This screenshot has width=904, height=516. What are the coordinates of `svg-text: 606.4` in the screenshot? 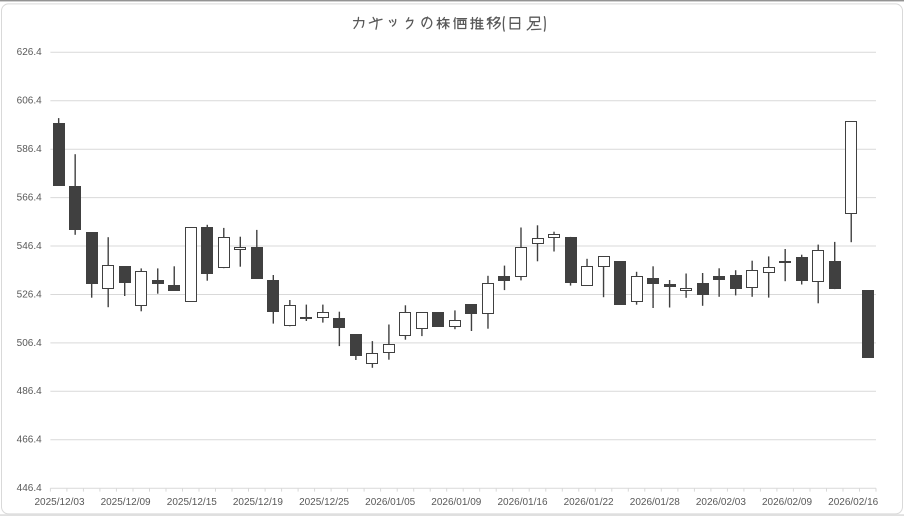 It's located at (29, 101).